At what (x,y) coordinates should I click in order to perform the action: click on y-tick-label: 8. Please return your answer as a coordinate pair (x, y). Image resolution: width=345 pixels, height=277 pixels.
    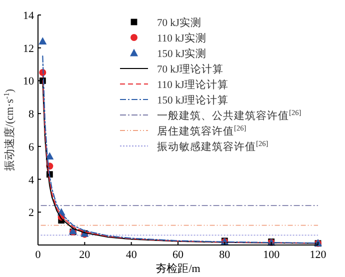
    Looking at the image, I should click on (31, 114).